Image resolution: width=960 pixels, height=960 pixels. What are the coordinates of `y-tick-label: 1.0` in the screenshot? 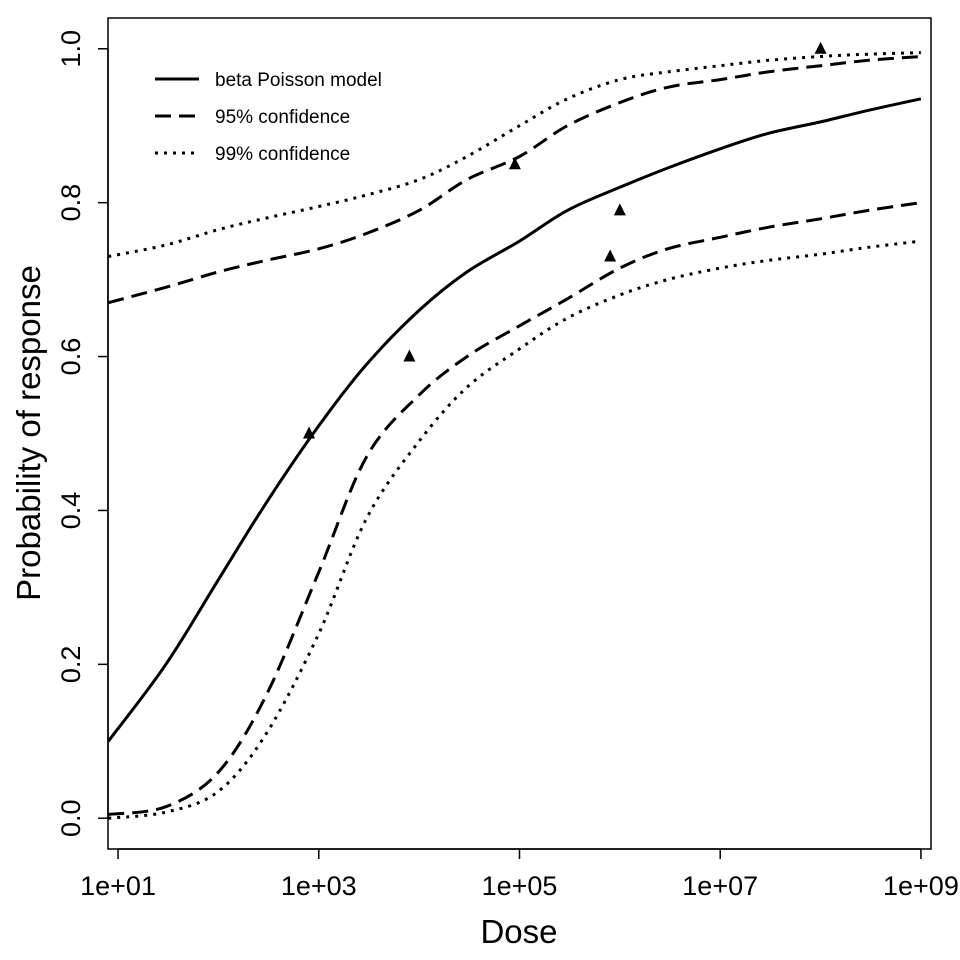 It's located at (71, 49).